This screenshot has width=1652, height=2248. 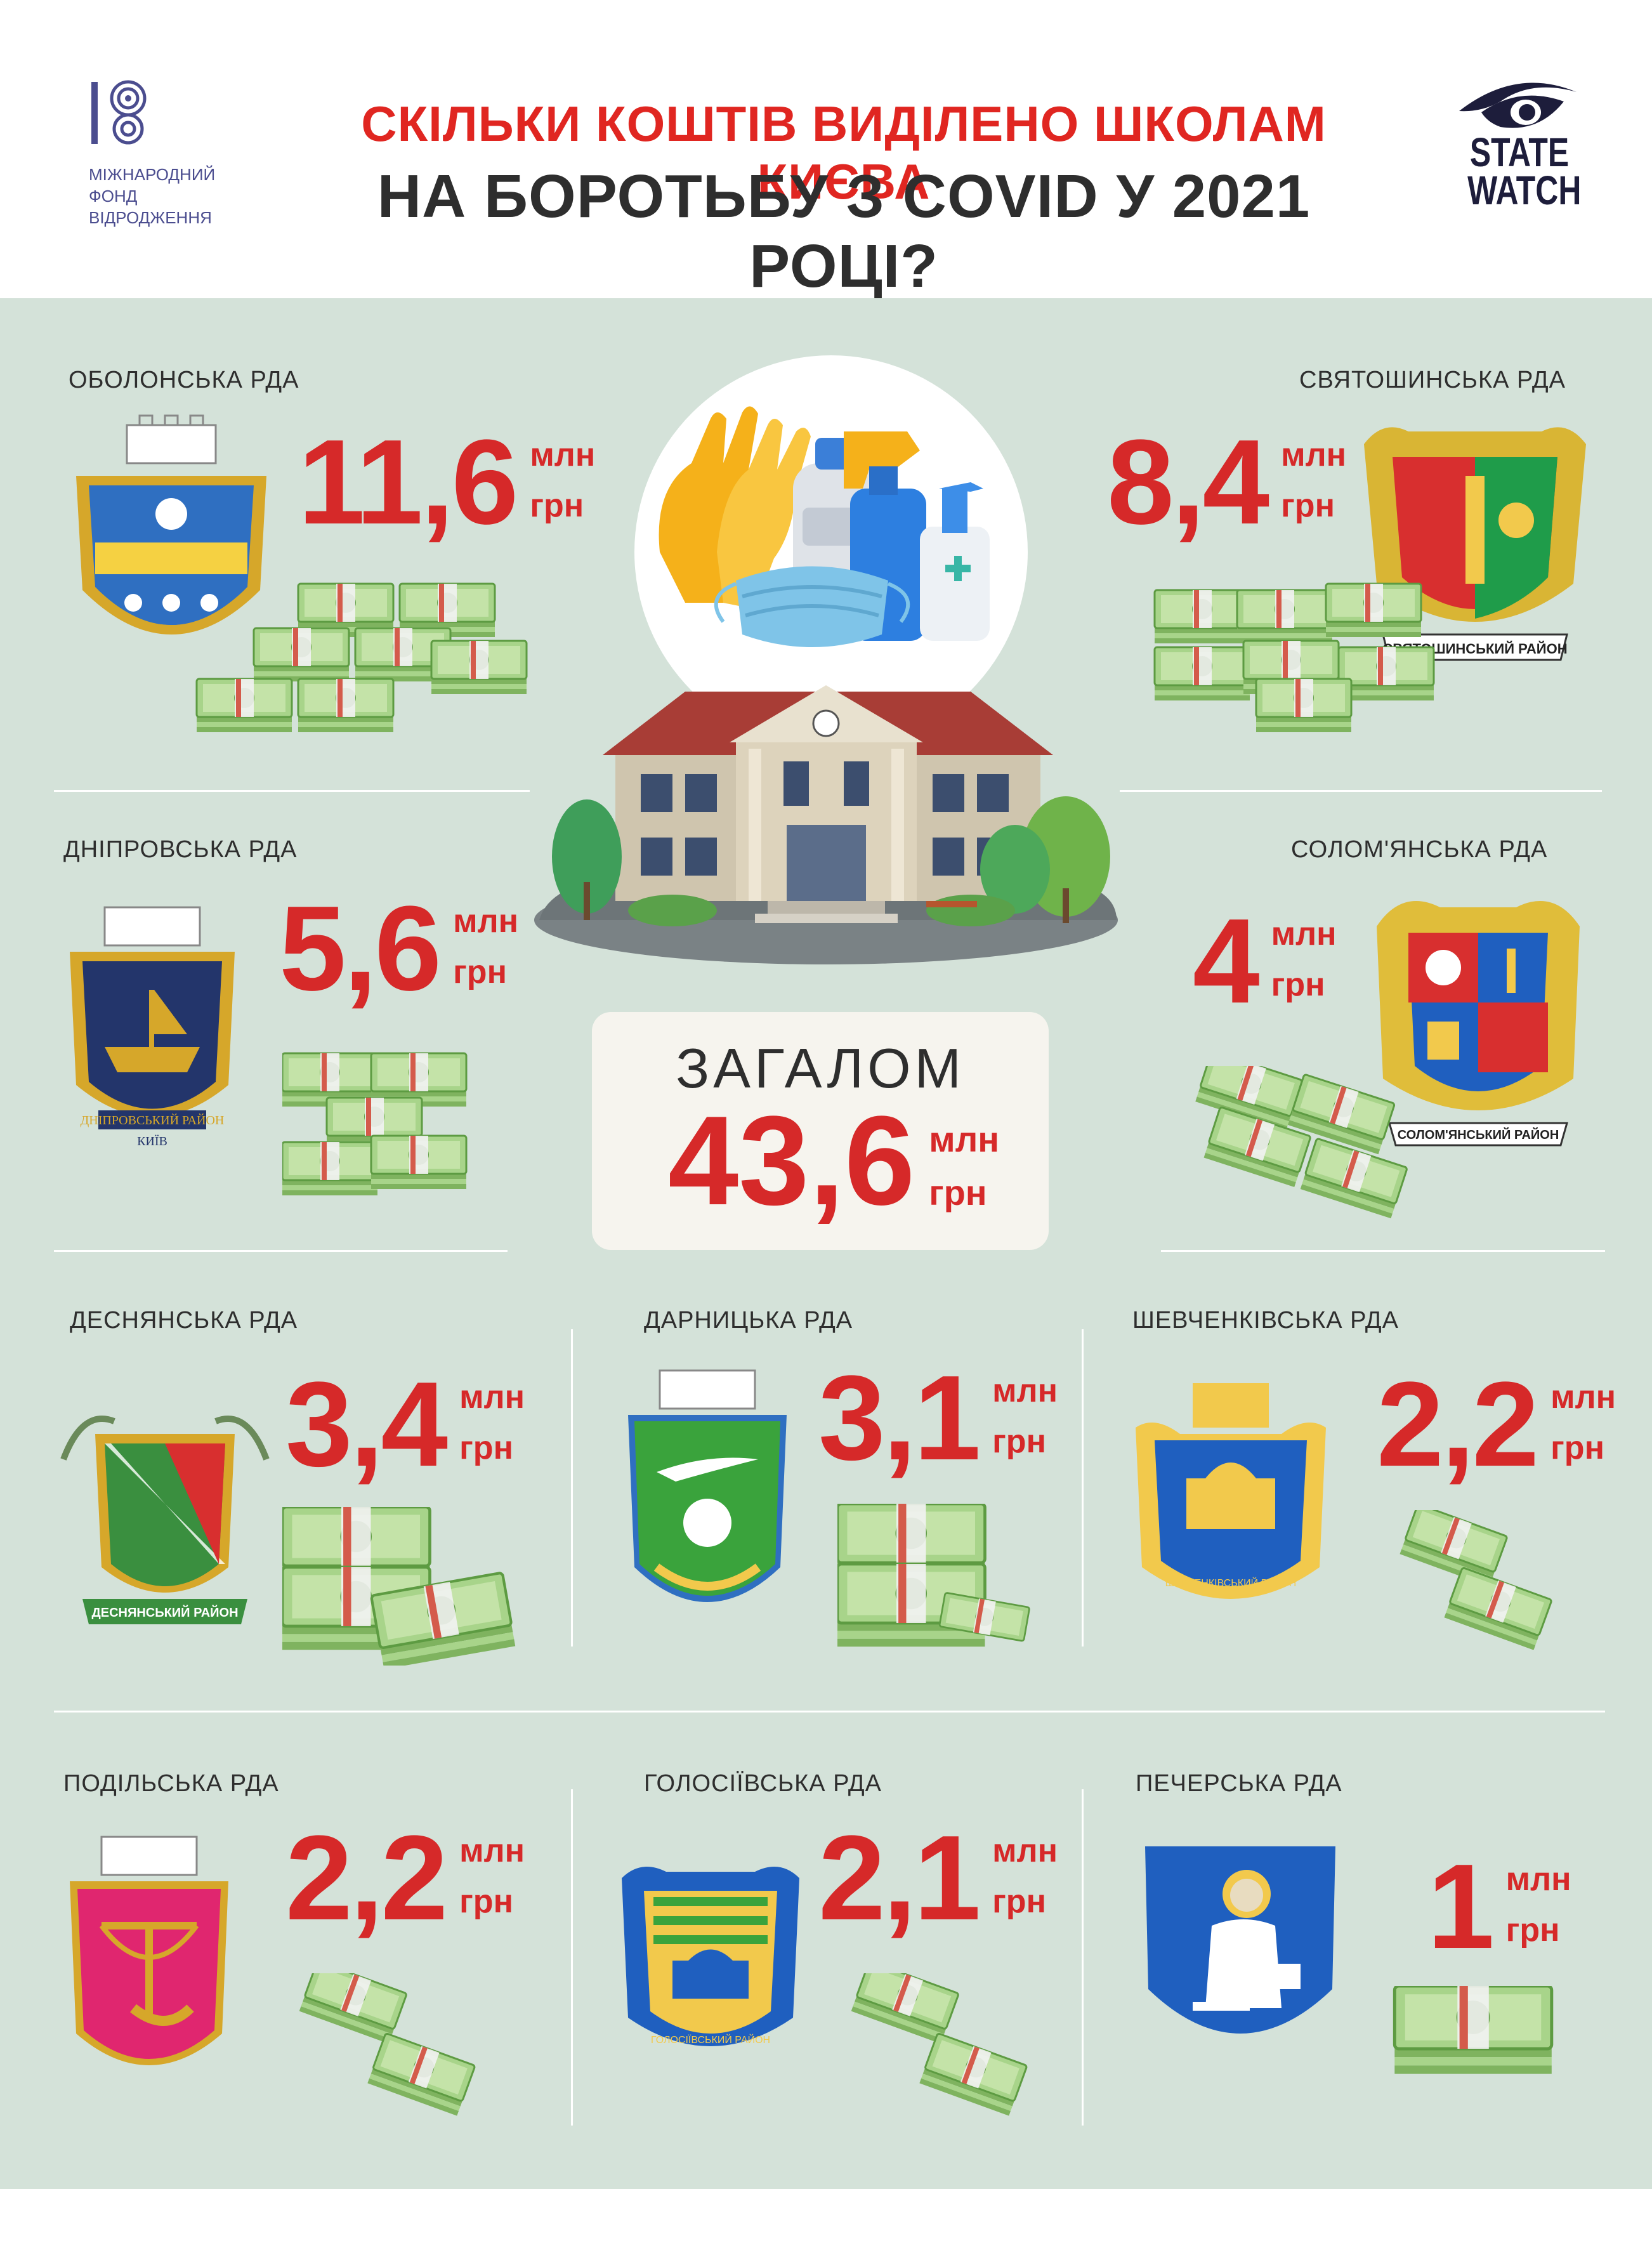 I want to click on amount-value: 1, so click(x=1461, y=1906).